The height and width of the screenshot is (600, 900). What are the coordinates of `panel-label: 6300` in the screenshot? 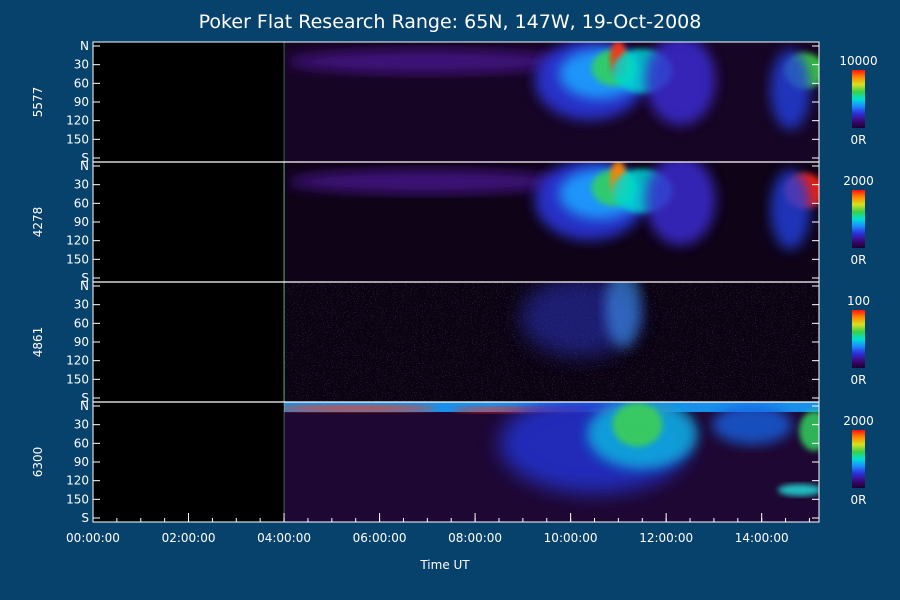 It's located at (38, 462).